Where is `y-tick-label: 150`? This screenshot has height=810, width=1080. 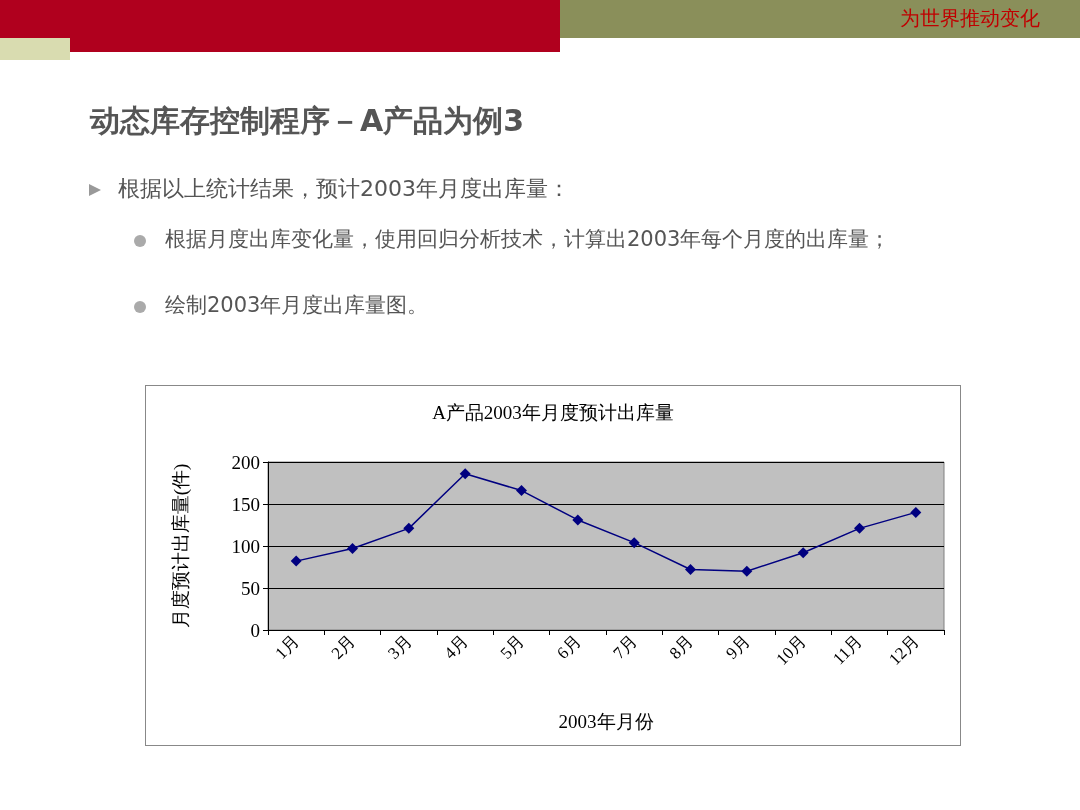 y-tick-label: 150 is located at coordinates (245, 504).